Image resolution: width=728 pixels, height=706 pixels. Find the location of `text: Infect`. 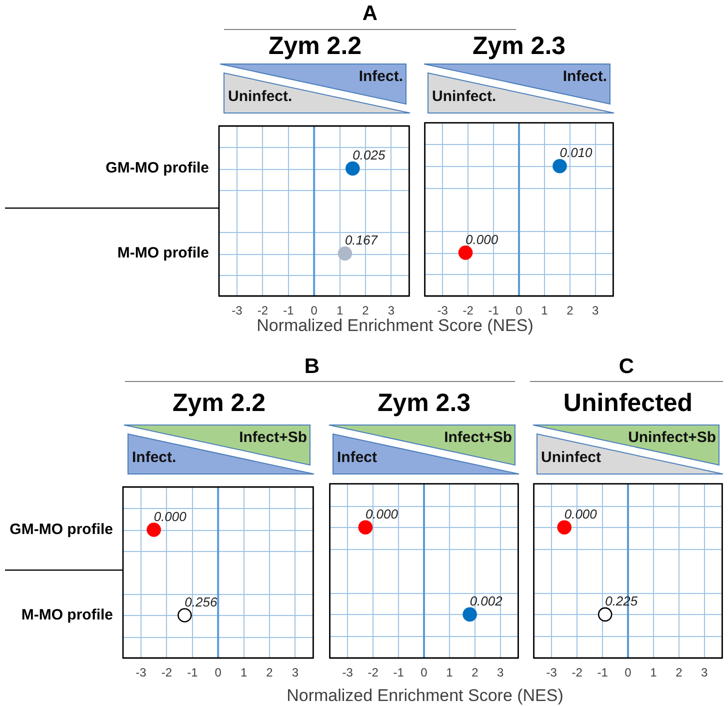

text: Infect is located at coordinates (357, 457).